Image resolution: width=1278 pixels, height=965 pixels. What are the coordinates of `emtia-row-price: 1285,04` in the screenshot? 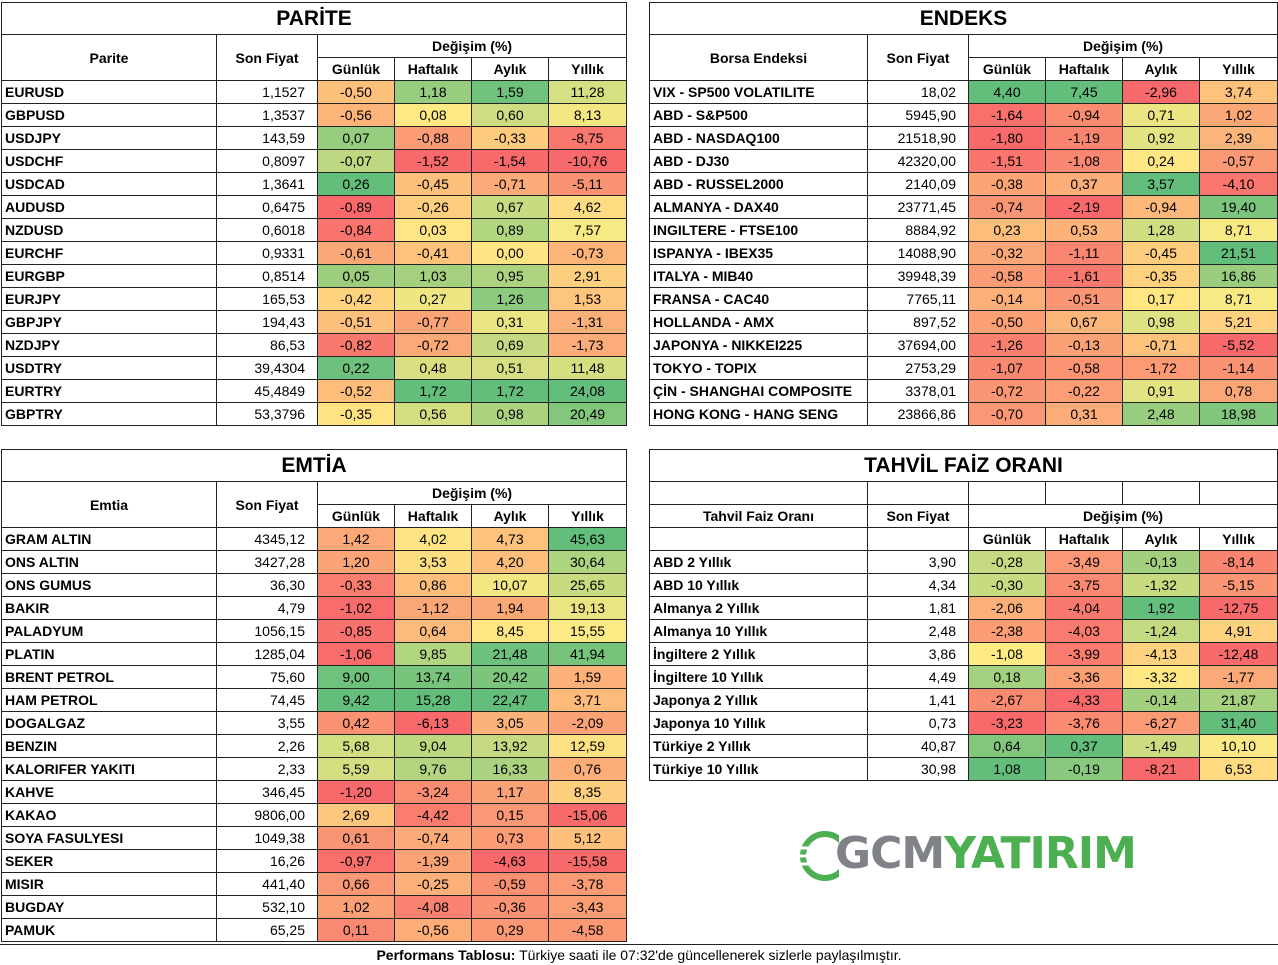 It's located at (267, 654).